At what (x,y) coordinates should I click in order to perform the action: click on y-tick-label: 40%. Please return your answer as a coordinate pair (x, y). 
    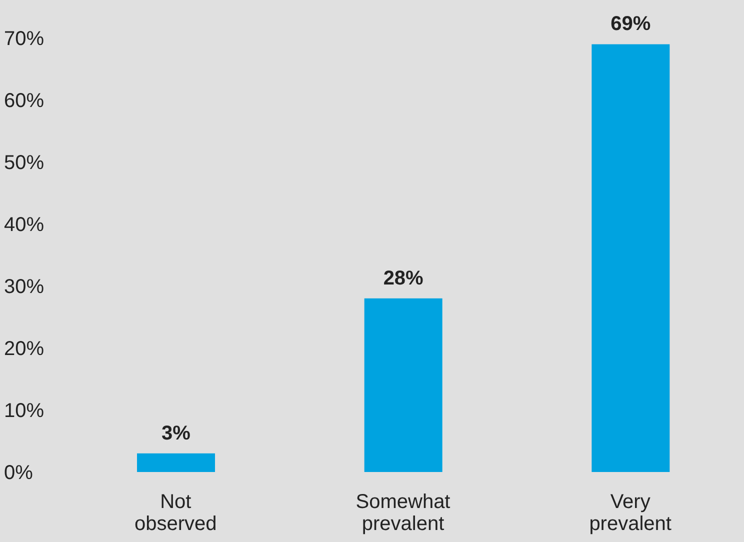
    Looking at the image, I should click on (24, 225).